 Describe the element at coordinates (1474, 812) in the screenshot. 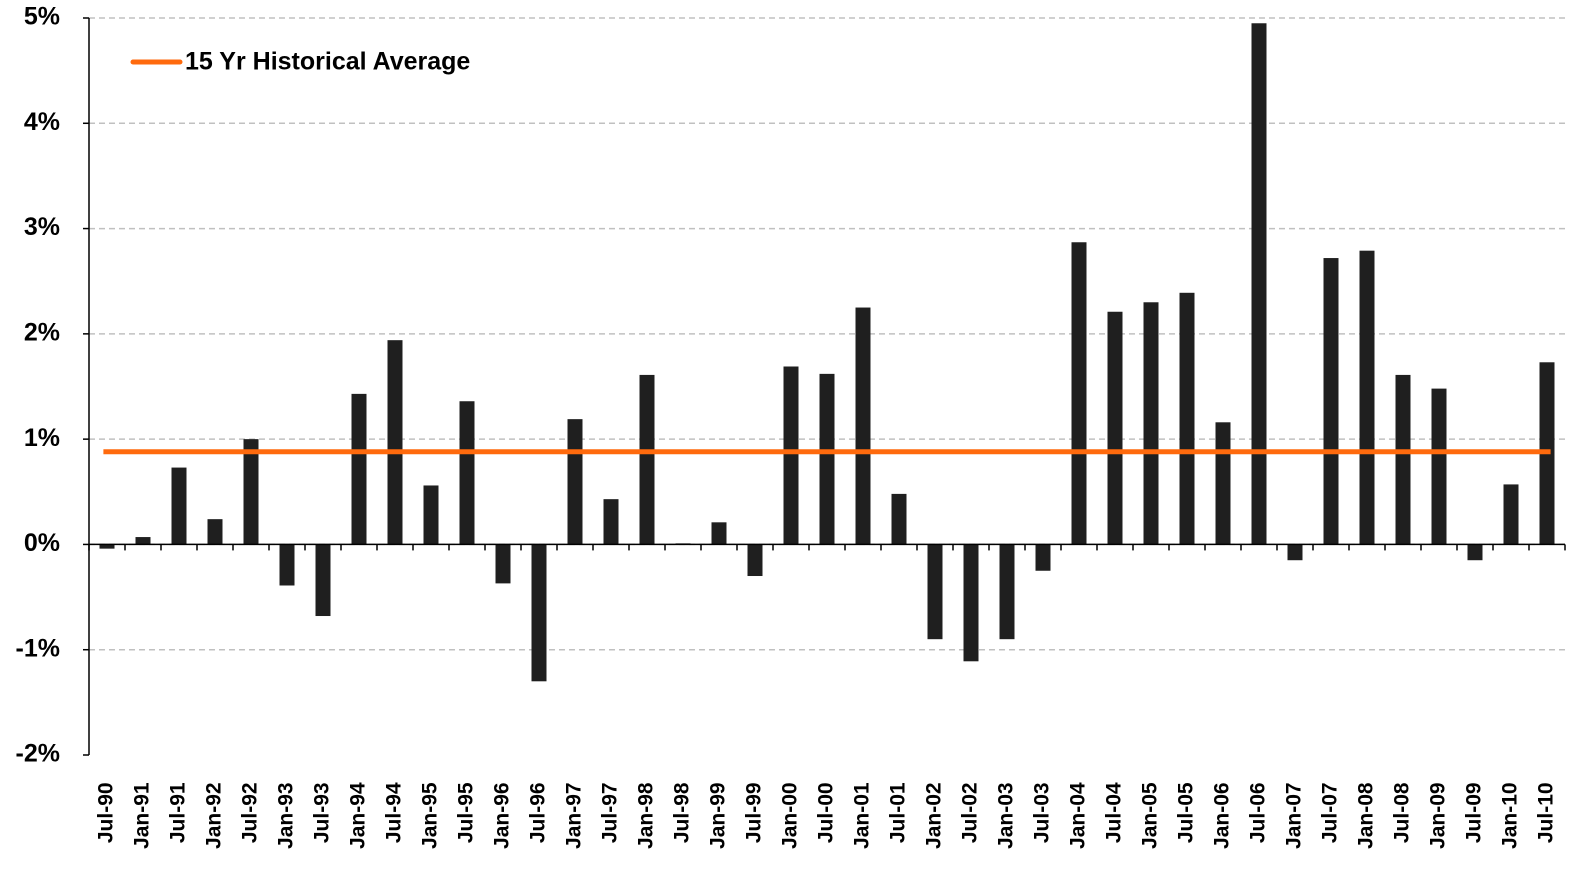

I see `x-tick-label: Jul-09` at that location.